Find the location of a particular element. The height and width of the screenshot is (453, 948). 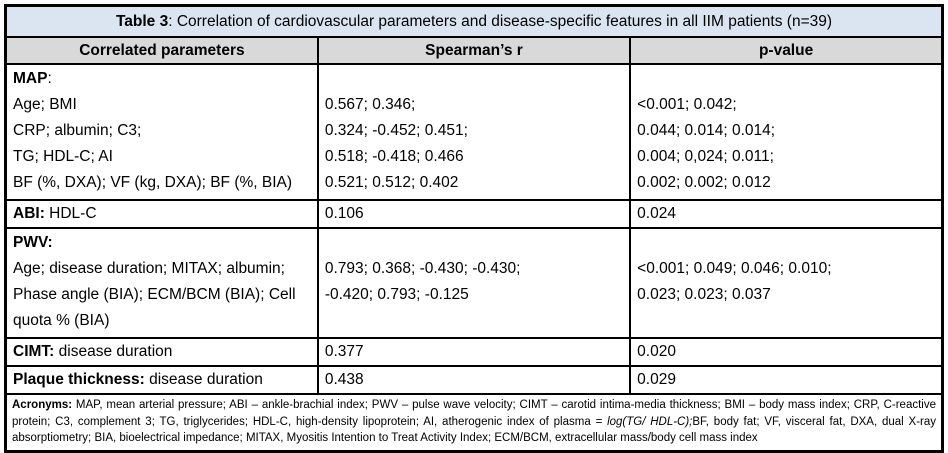

col-header-correlated-parameters: Correlated parameters is located at coordinates (161, 50).